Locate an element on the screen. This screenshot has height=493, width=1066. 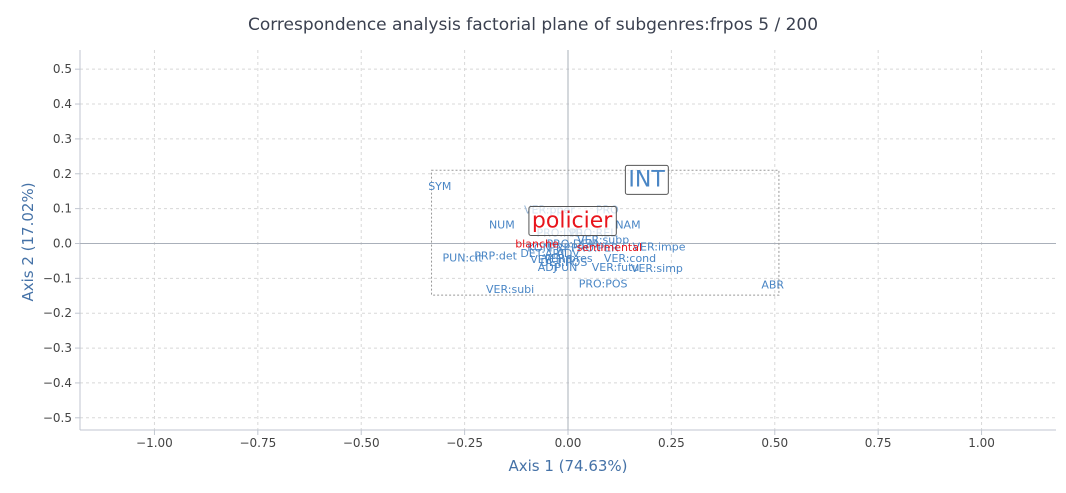
row-point-label: VER:pres is located at coordinates (568, 258).